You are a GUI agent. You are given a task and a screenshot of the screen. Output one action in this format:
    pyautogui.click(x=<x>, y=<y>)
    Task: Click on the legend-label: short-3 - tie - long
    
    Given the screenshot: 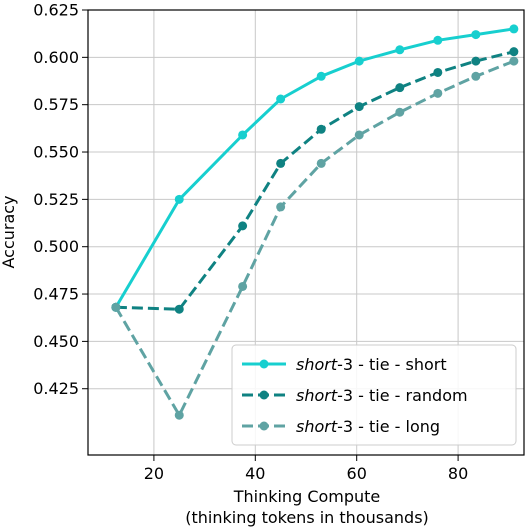 What is the action you would take?
    pyautogui.click(x=368, y=426)
    